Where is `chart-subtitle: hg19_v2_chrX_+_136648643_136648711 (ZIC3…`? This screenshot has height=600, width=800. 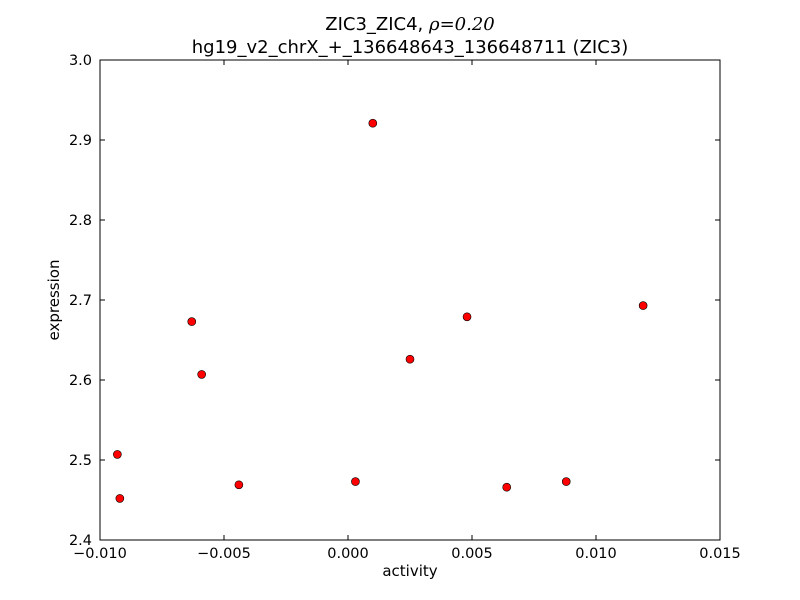 chart-subtitle: hg19_v2_chrX_+_136648643_136648711 (ZIC3… is located at coordinates (410, 47).